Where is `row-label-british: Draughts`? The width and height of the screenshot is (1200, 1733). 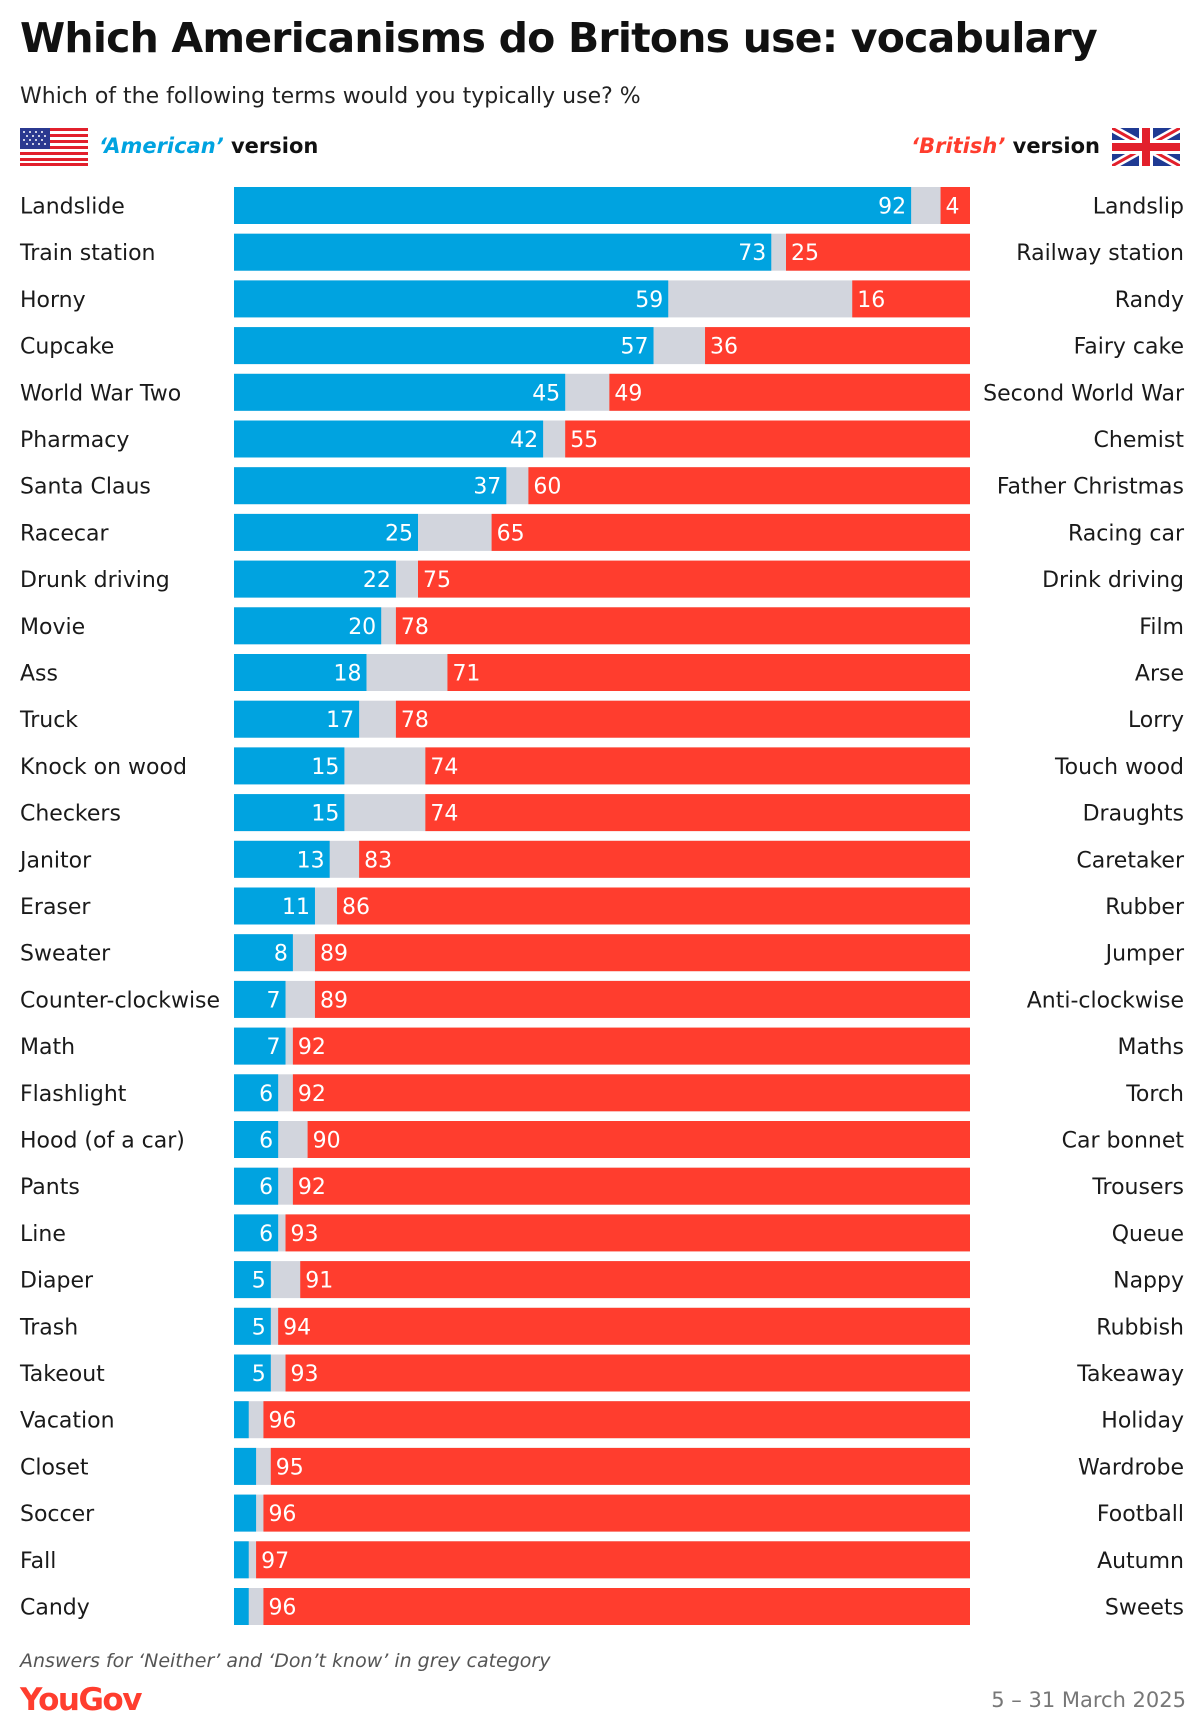
row-label-british: Draughts is located at coordinates (1133, 814).